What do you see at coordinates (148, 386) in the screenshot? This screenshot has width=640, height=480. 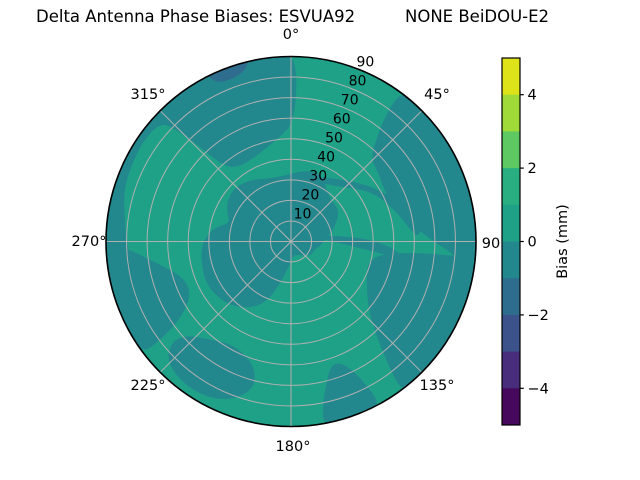 I see `theta-tick-label-225: 225°` at bounding box center [148, 386].